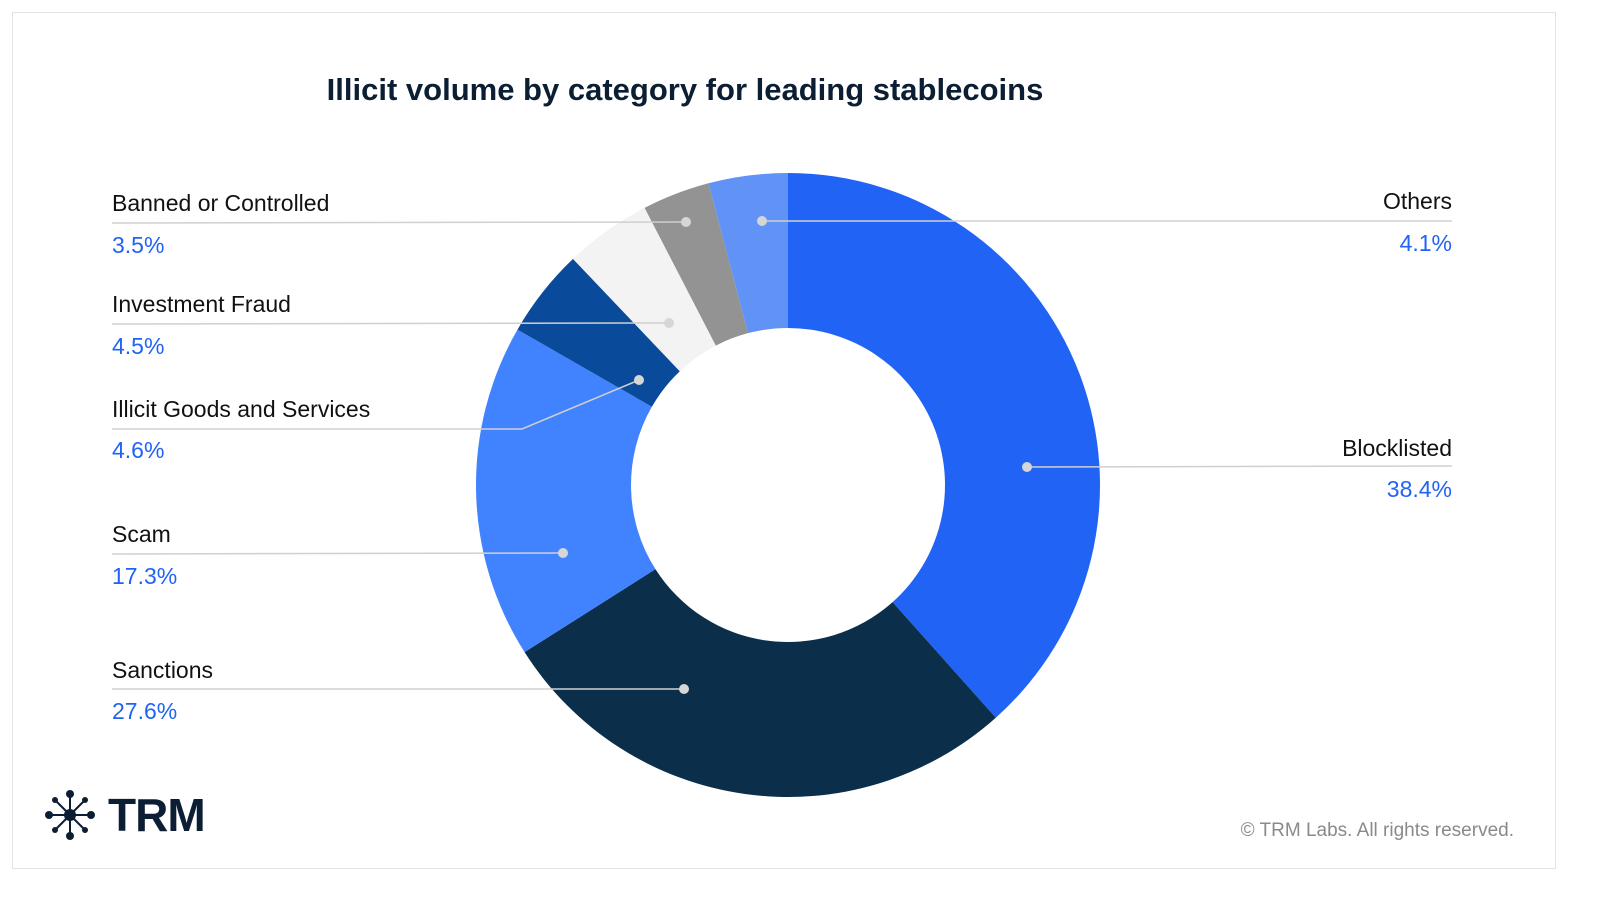  I want to click on slice-scam, so click(565, 491).